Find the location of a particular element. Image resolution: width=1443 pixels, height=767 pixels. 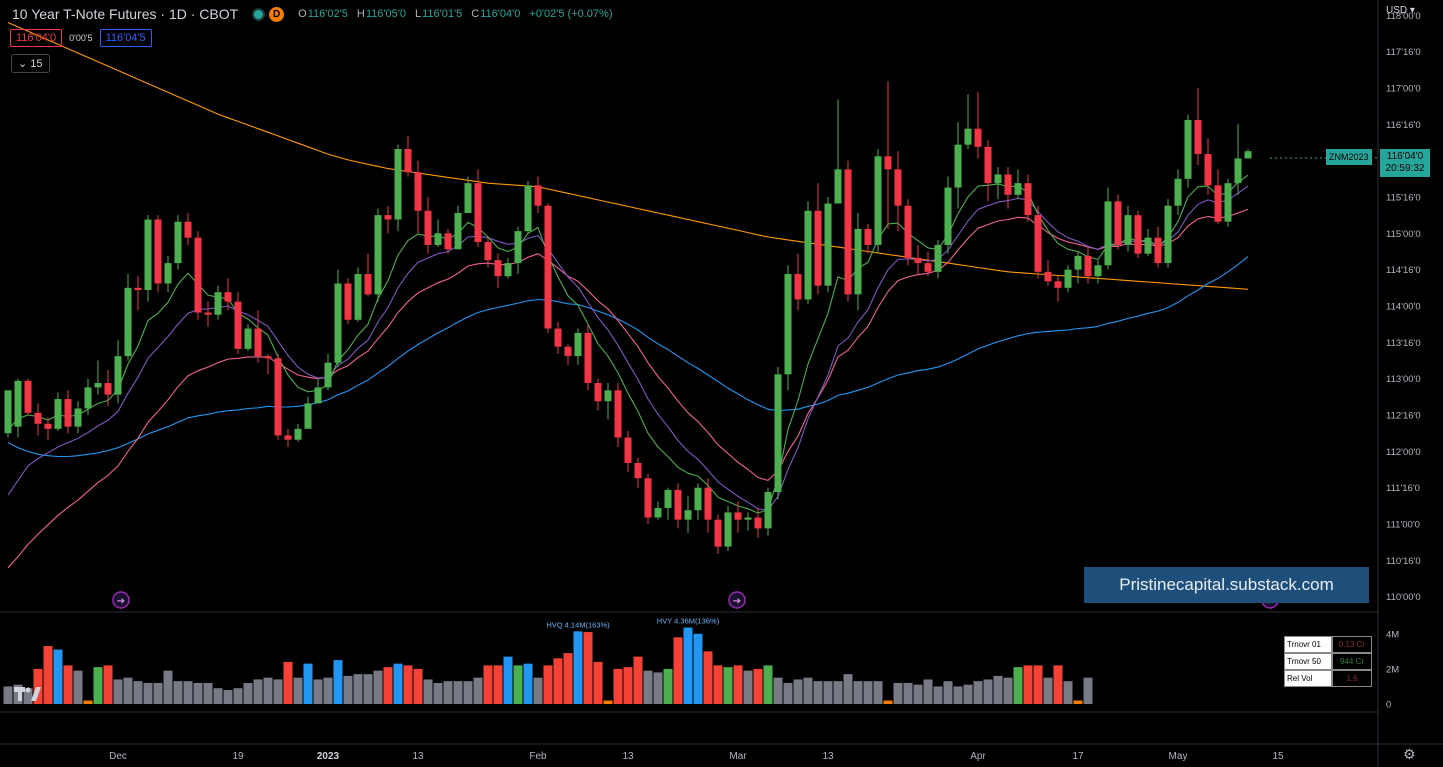

volume-axis: 4M 2M 0 is located at coordinates (1392, 669).